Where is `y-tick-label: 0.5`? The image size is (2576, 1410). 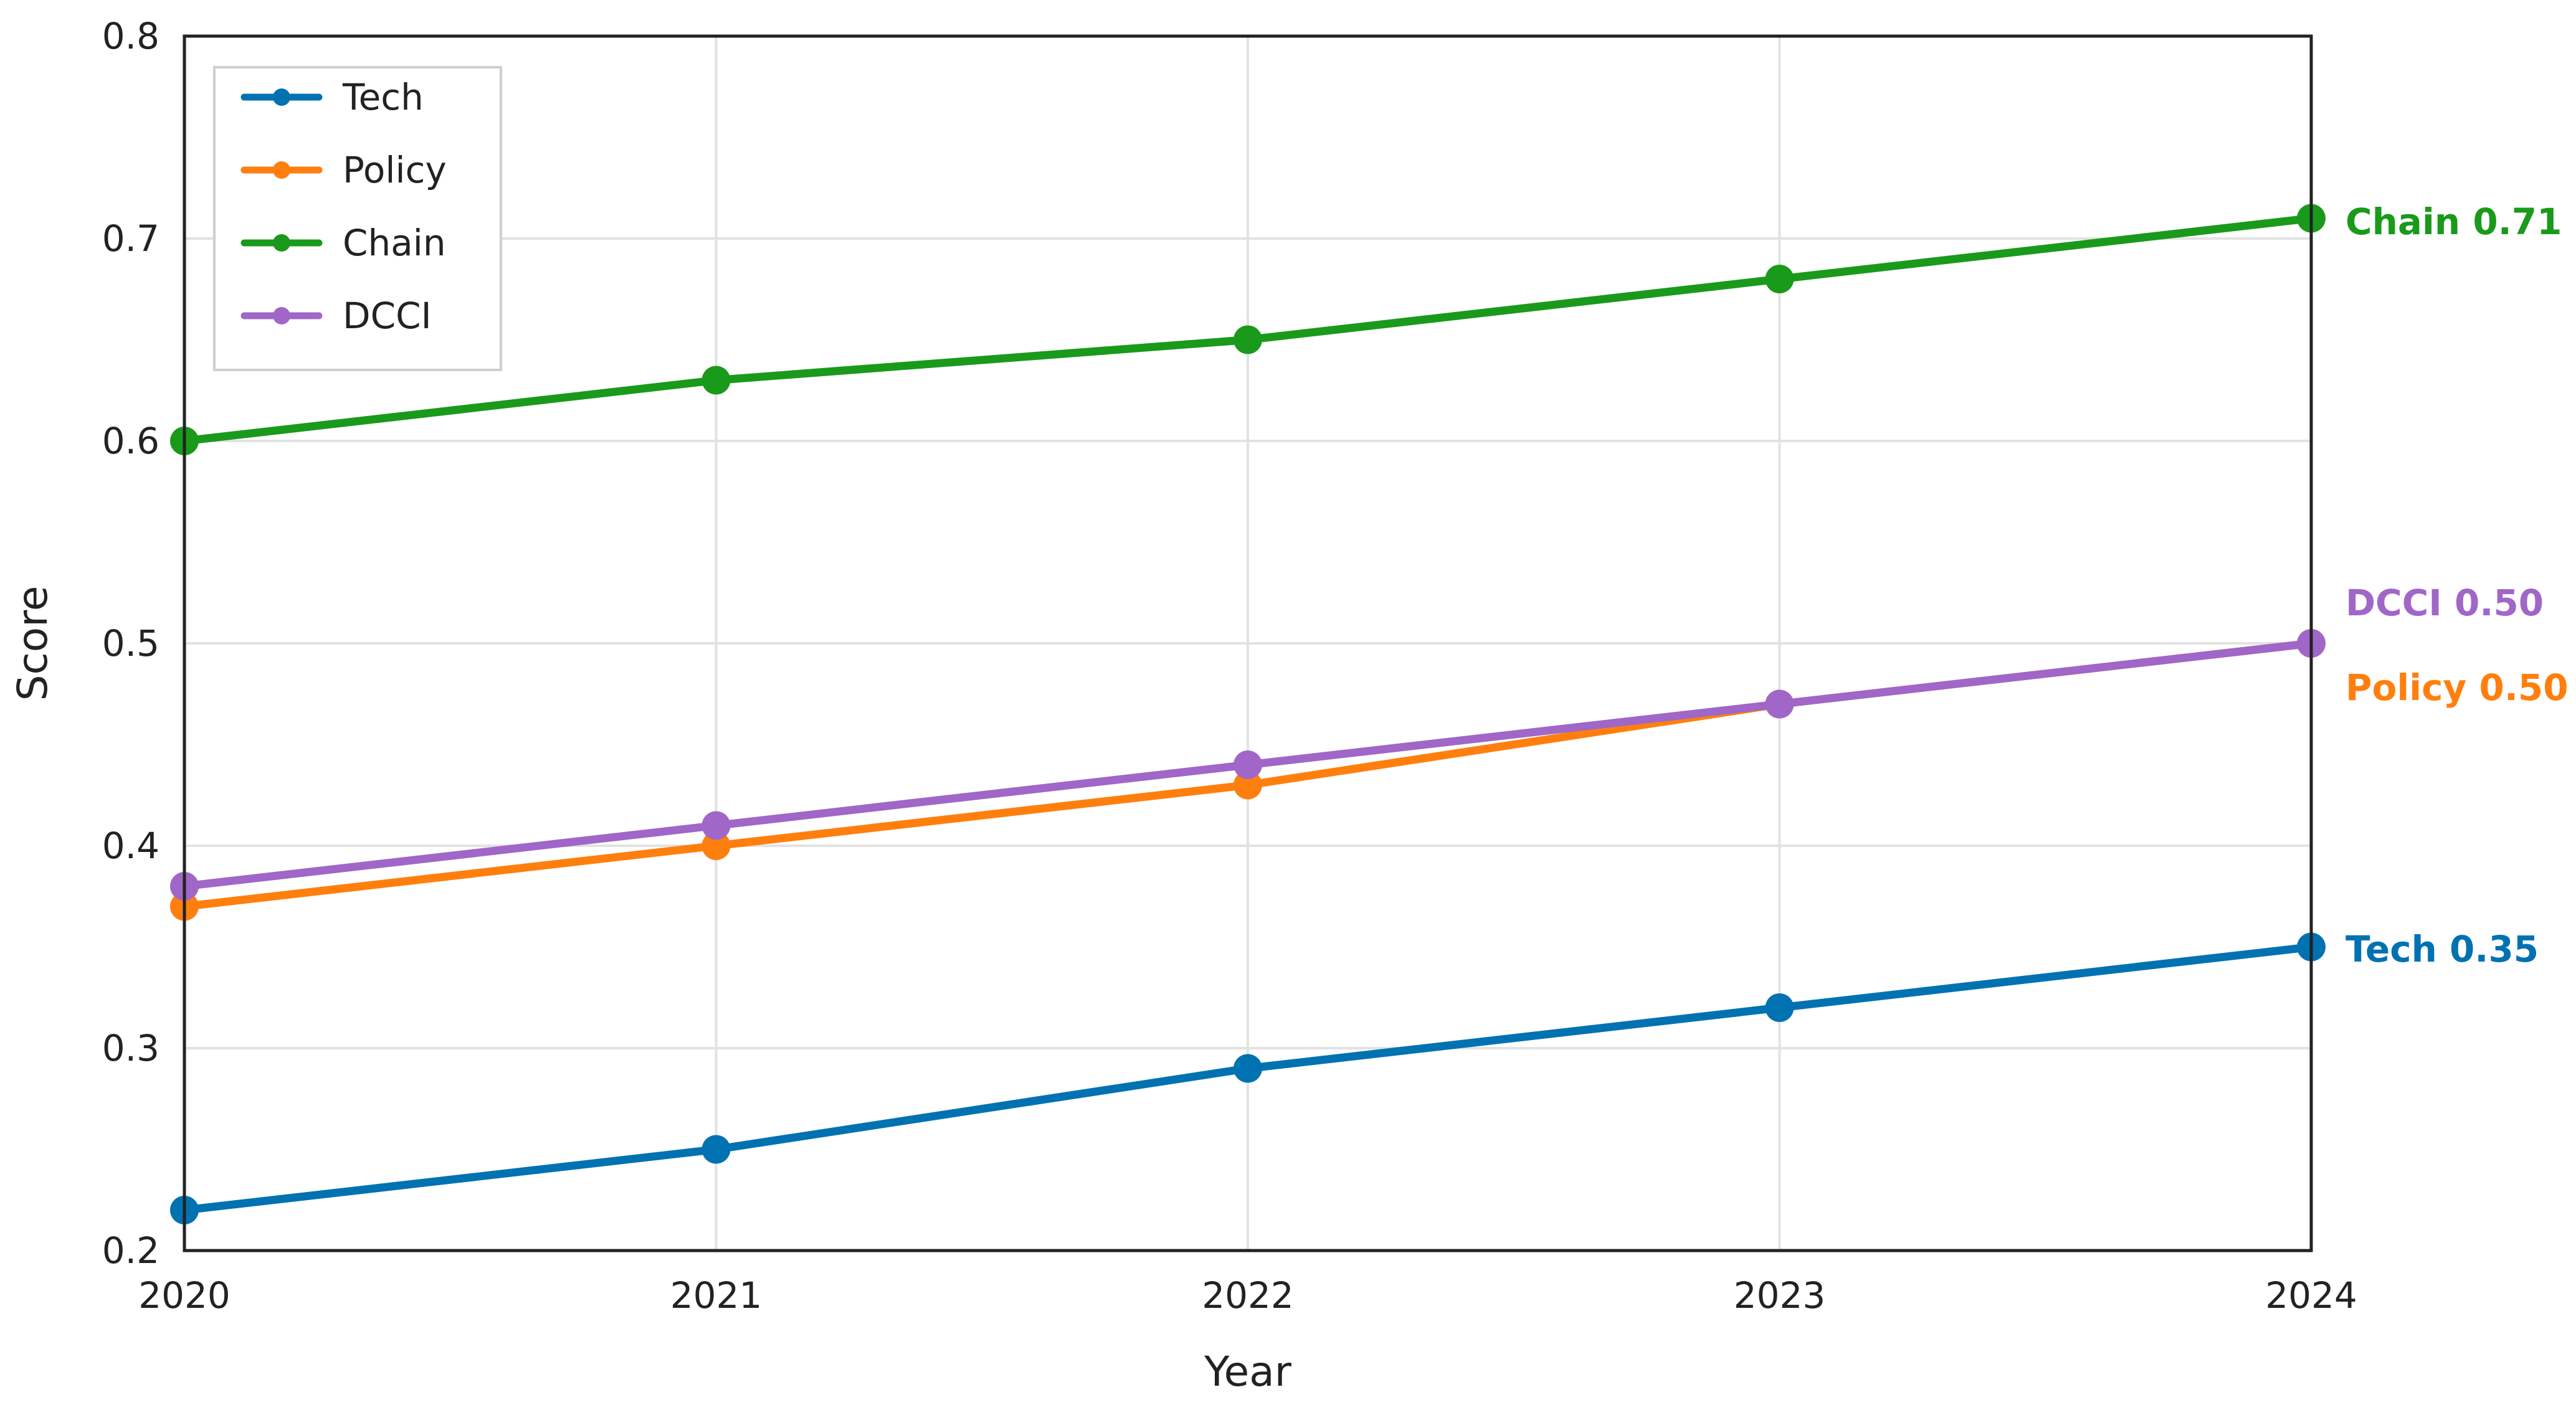
y-tick-label: 0.5 is located at coordinates (130, 643).